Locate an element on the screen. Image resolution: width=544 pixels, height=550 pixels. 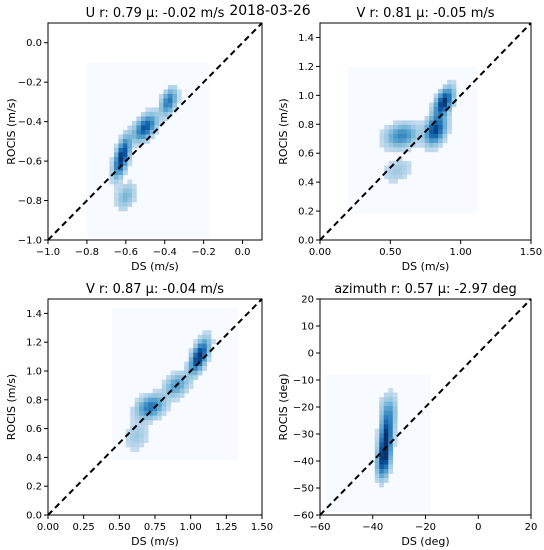
y-tick-label: 0.8 is located at coordinates (34, 400).